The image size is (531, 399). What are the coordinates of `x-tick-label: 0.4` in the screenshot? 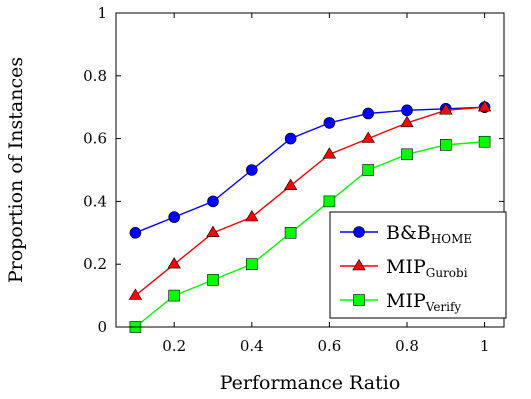 It's located at (252, 346).